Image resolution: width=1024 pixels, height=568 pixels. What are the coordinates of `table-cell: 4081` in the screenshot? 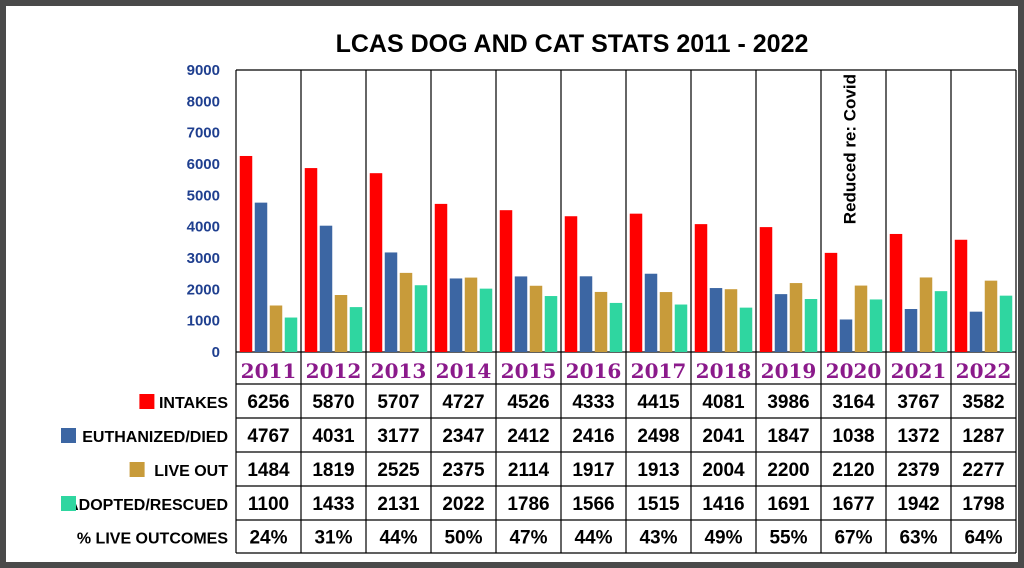 It's located at (723, 402).